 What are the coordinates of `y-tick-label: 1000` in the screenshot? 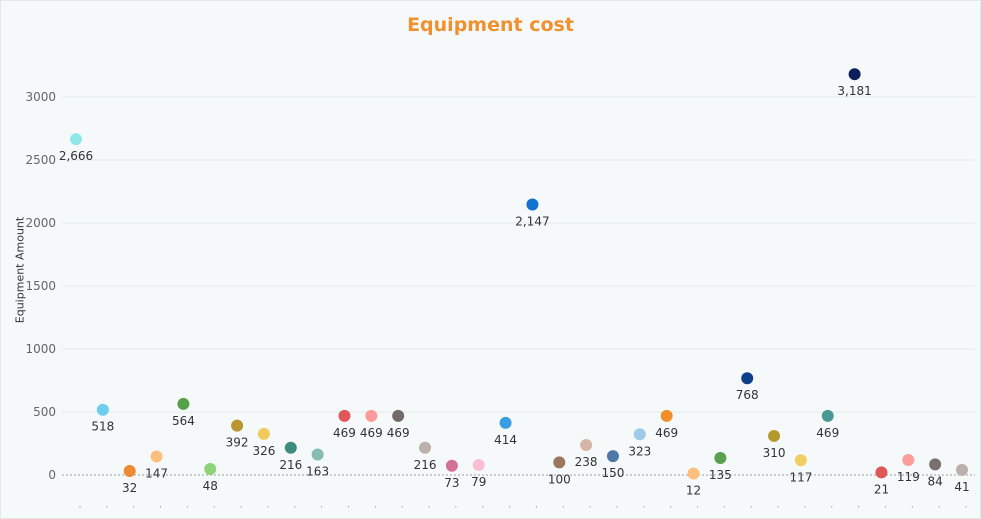 It's located at (40, 349).